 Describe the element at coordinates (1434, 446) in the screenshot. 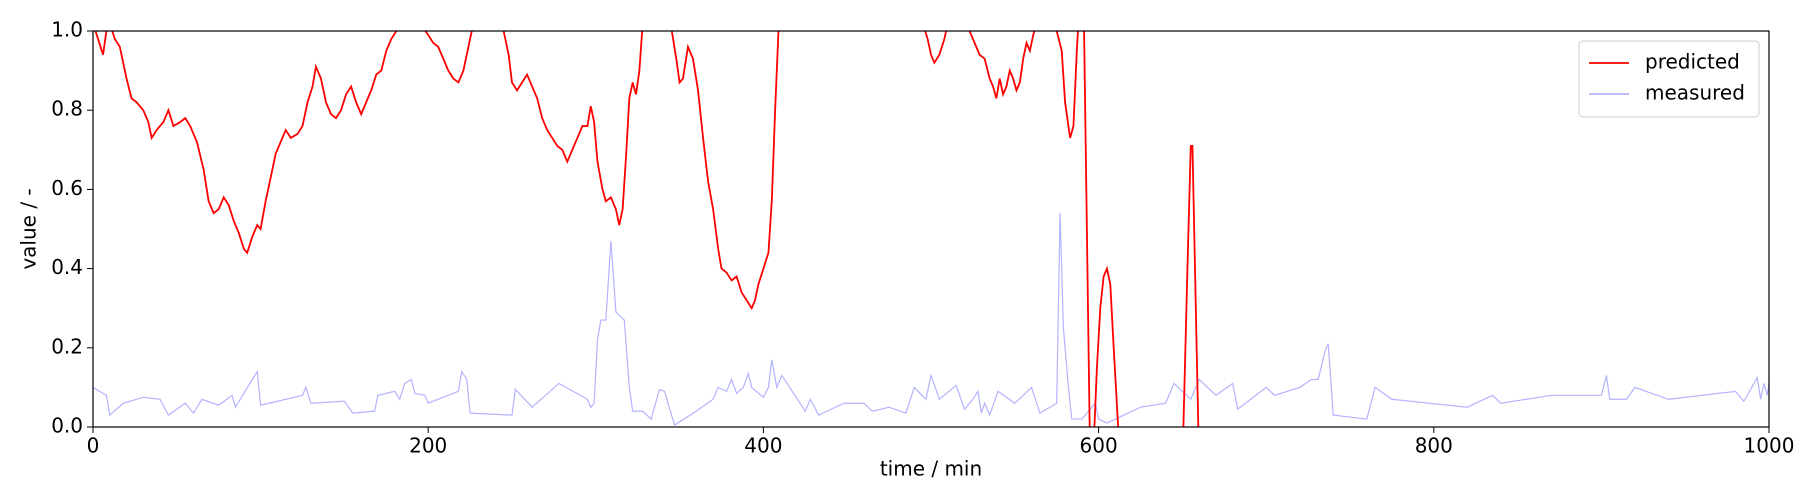

I see `x-tick-label: 800` at that location.